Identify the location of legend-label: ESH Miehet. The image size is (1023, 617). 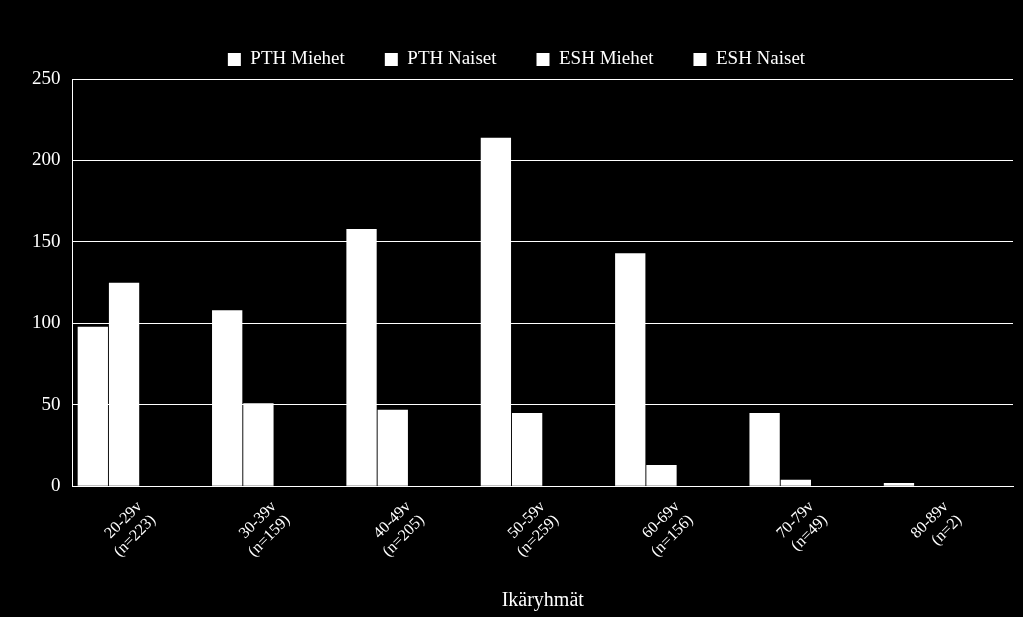
(607, 58).